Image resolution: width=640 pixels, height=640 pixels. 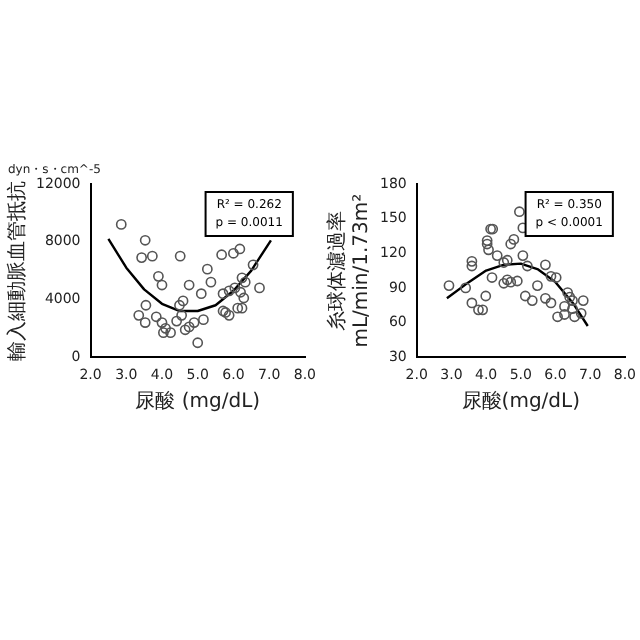 What do you see at coordinates (349, 270) in the screenshot?
I see `y-axis-title: 糸球体濾過率 mL/min/1.73m²` at bounding box center [349, 270].